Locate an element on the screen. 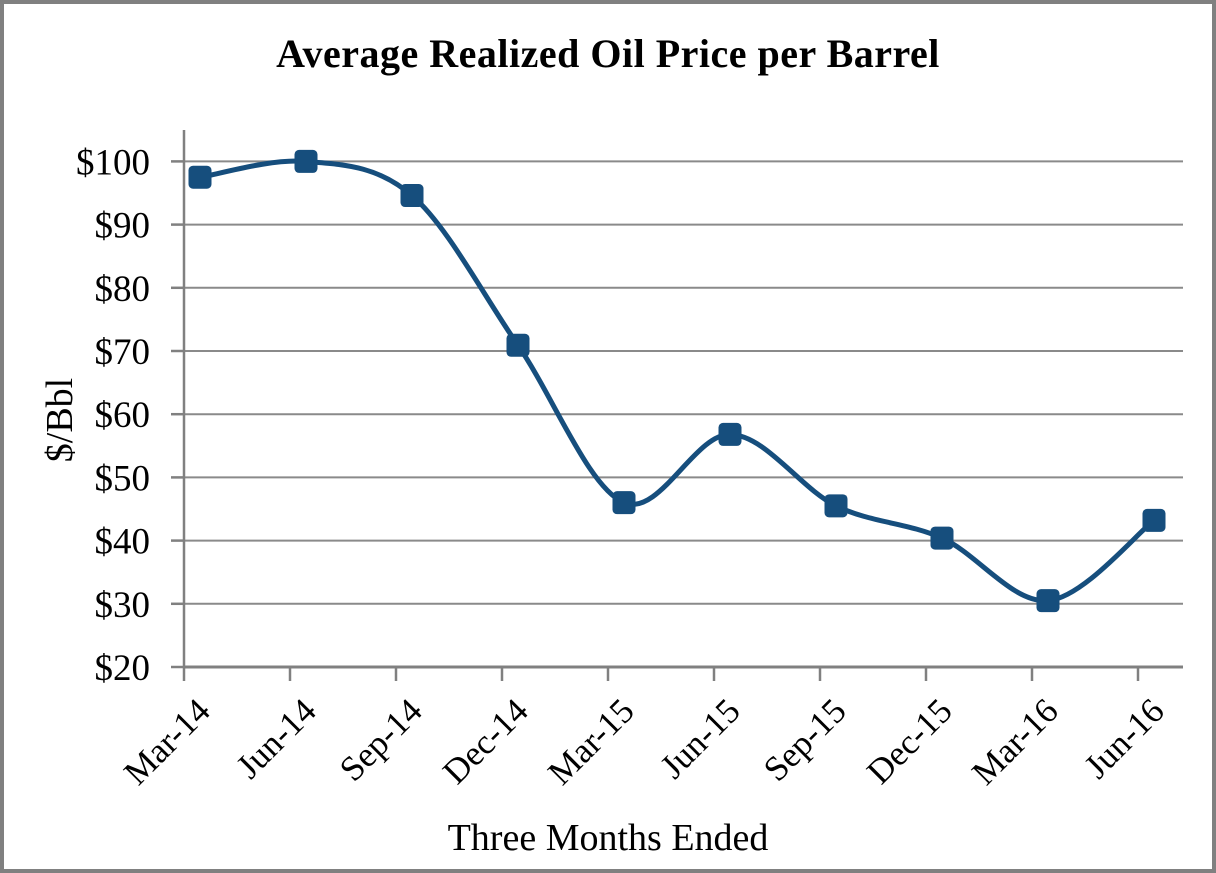  y-tick-label: $40 is located at coordinates (123, 542).